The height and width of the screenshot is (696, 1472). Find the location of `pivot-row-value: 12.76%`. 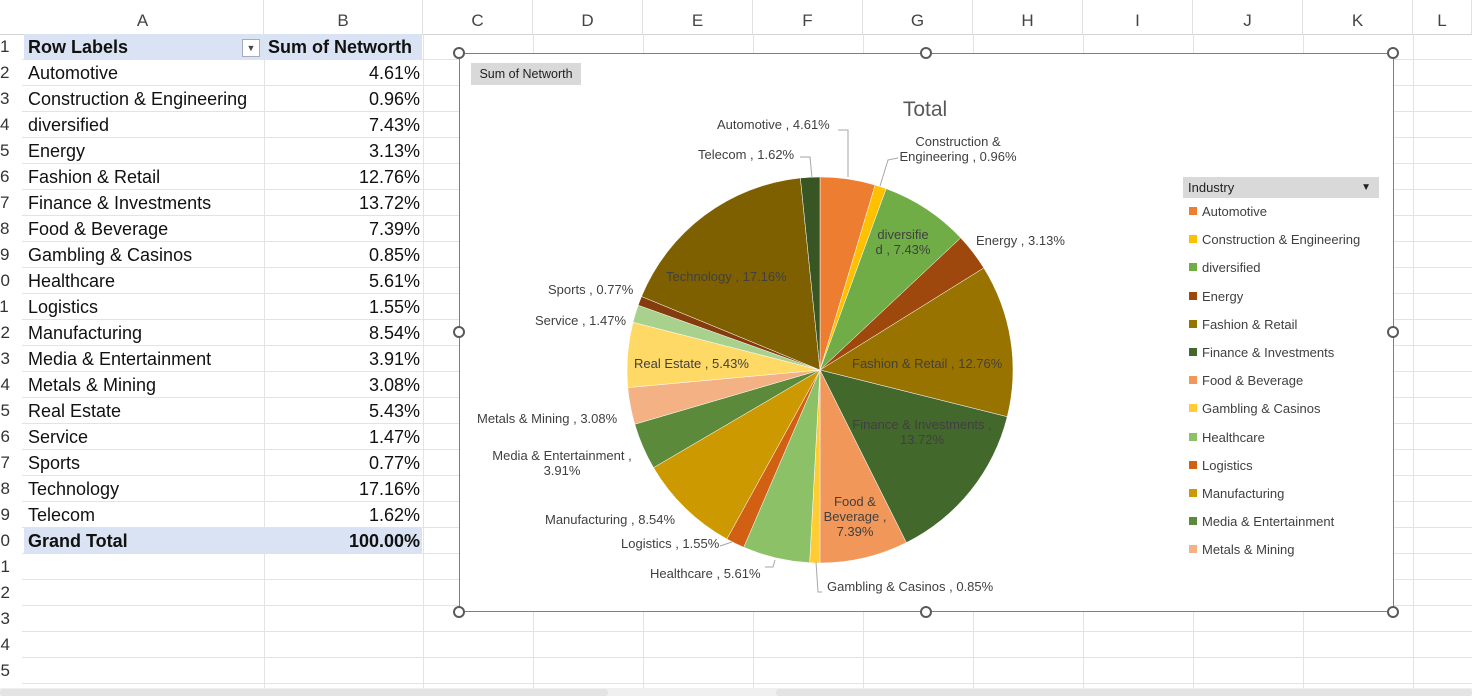

pivot-row-value: 12.76% is located at coordinates (389, 177).